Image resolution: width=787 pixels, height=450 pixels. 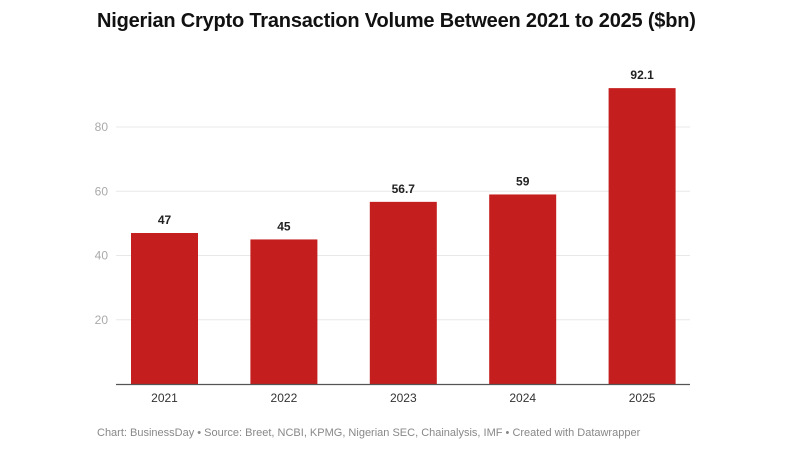 I want to click on bar-2025, so click(x=642, y=236).